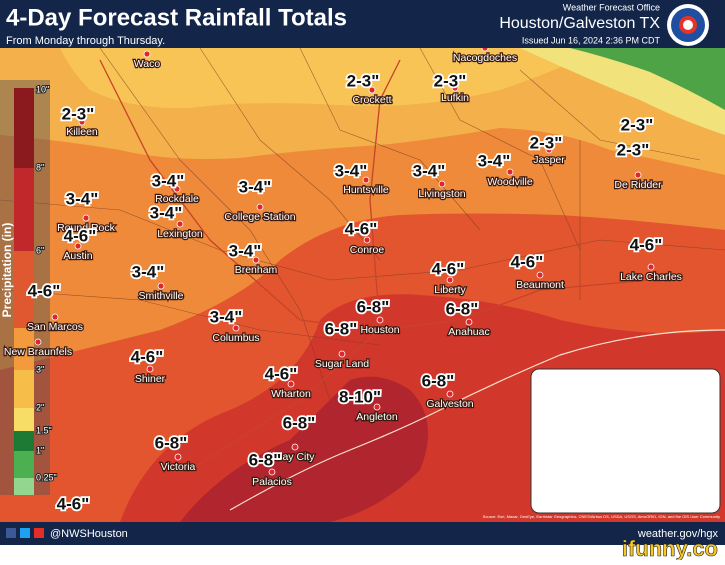  I want to click on city-label: San Marcos, so click(55, 327).